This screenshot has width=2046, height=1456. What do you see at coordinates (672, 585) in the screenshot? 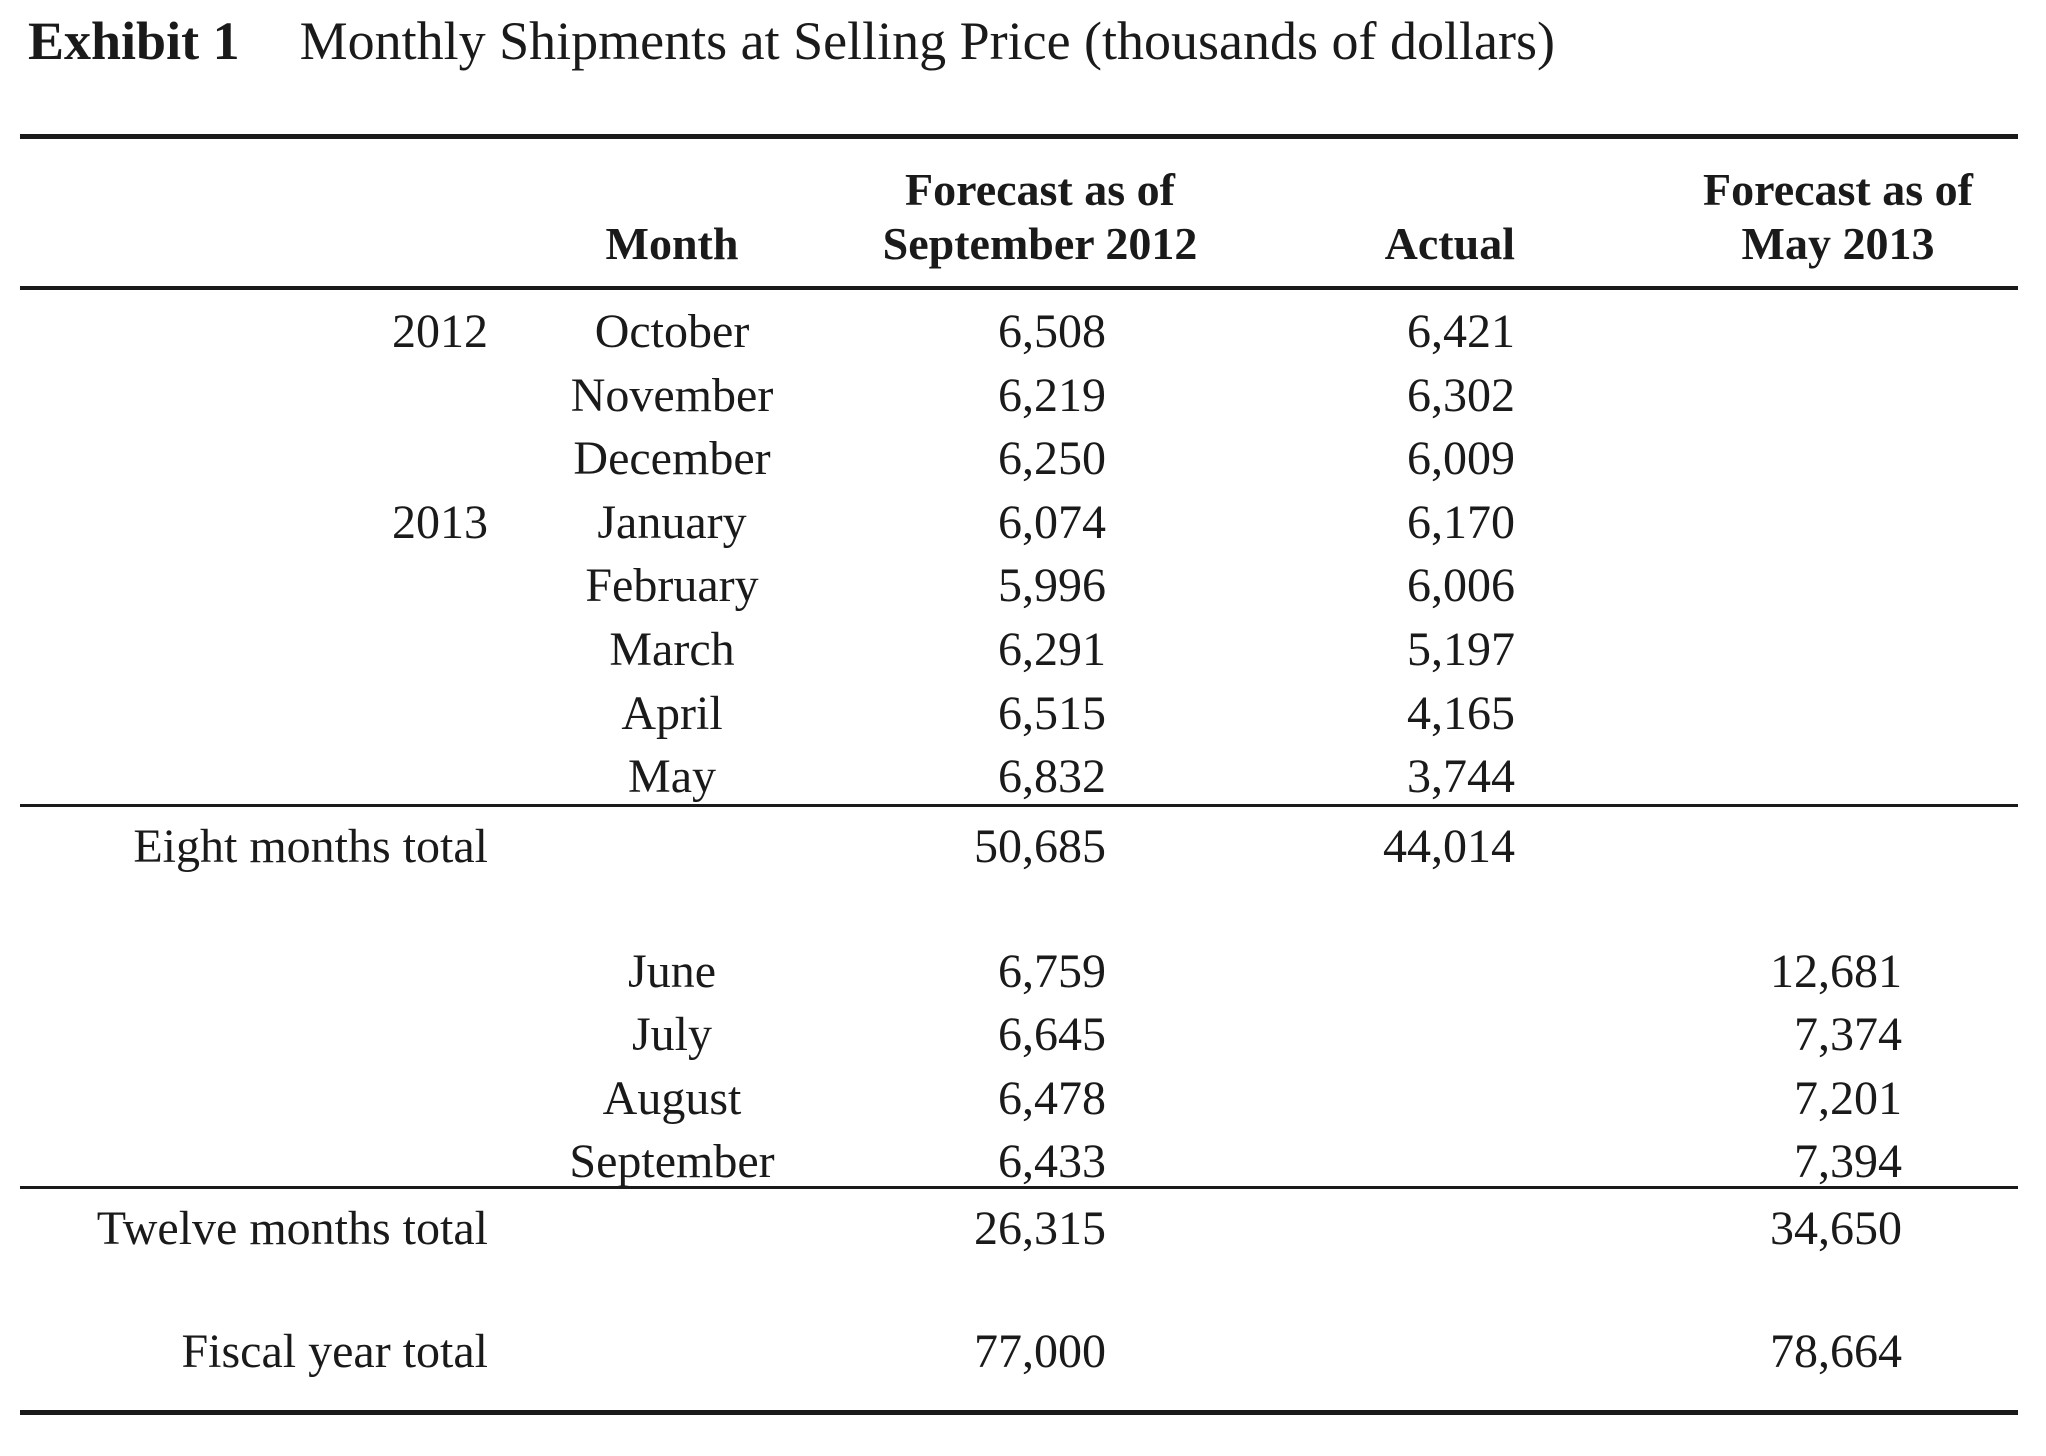
I see `row-month: February` at bounding box center [672, 585].